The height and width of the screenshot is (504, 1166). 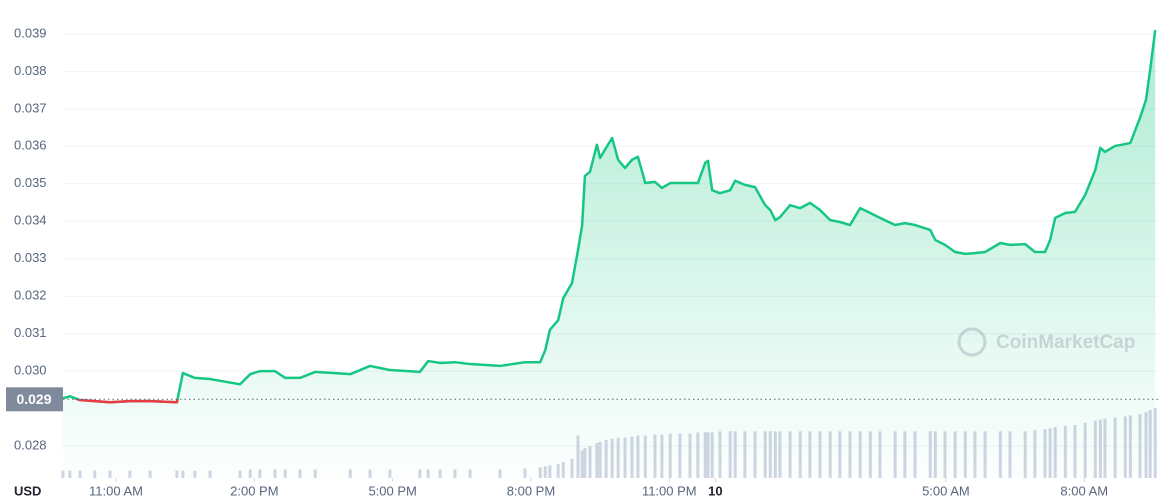 I want to click on currency-label: USD, so click(x=27, y=490).